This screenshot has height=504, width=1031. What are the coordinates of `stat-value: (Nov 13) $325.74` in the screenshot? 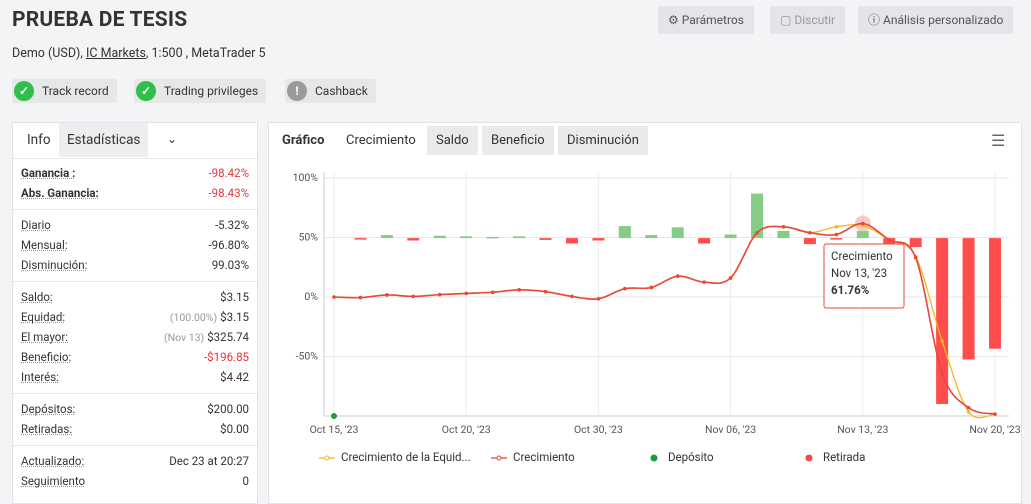 It's located at (206, 337).